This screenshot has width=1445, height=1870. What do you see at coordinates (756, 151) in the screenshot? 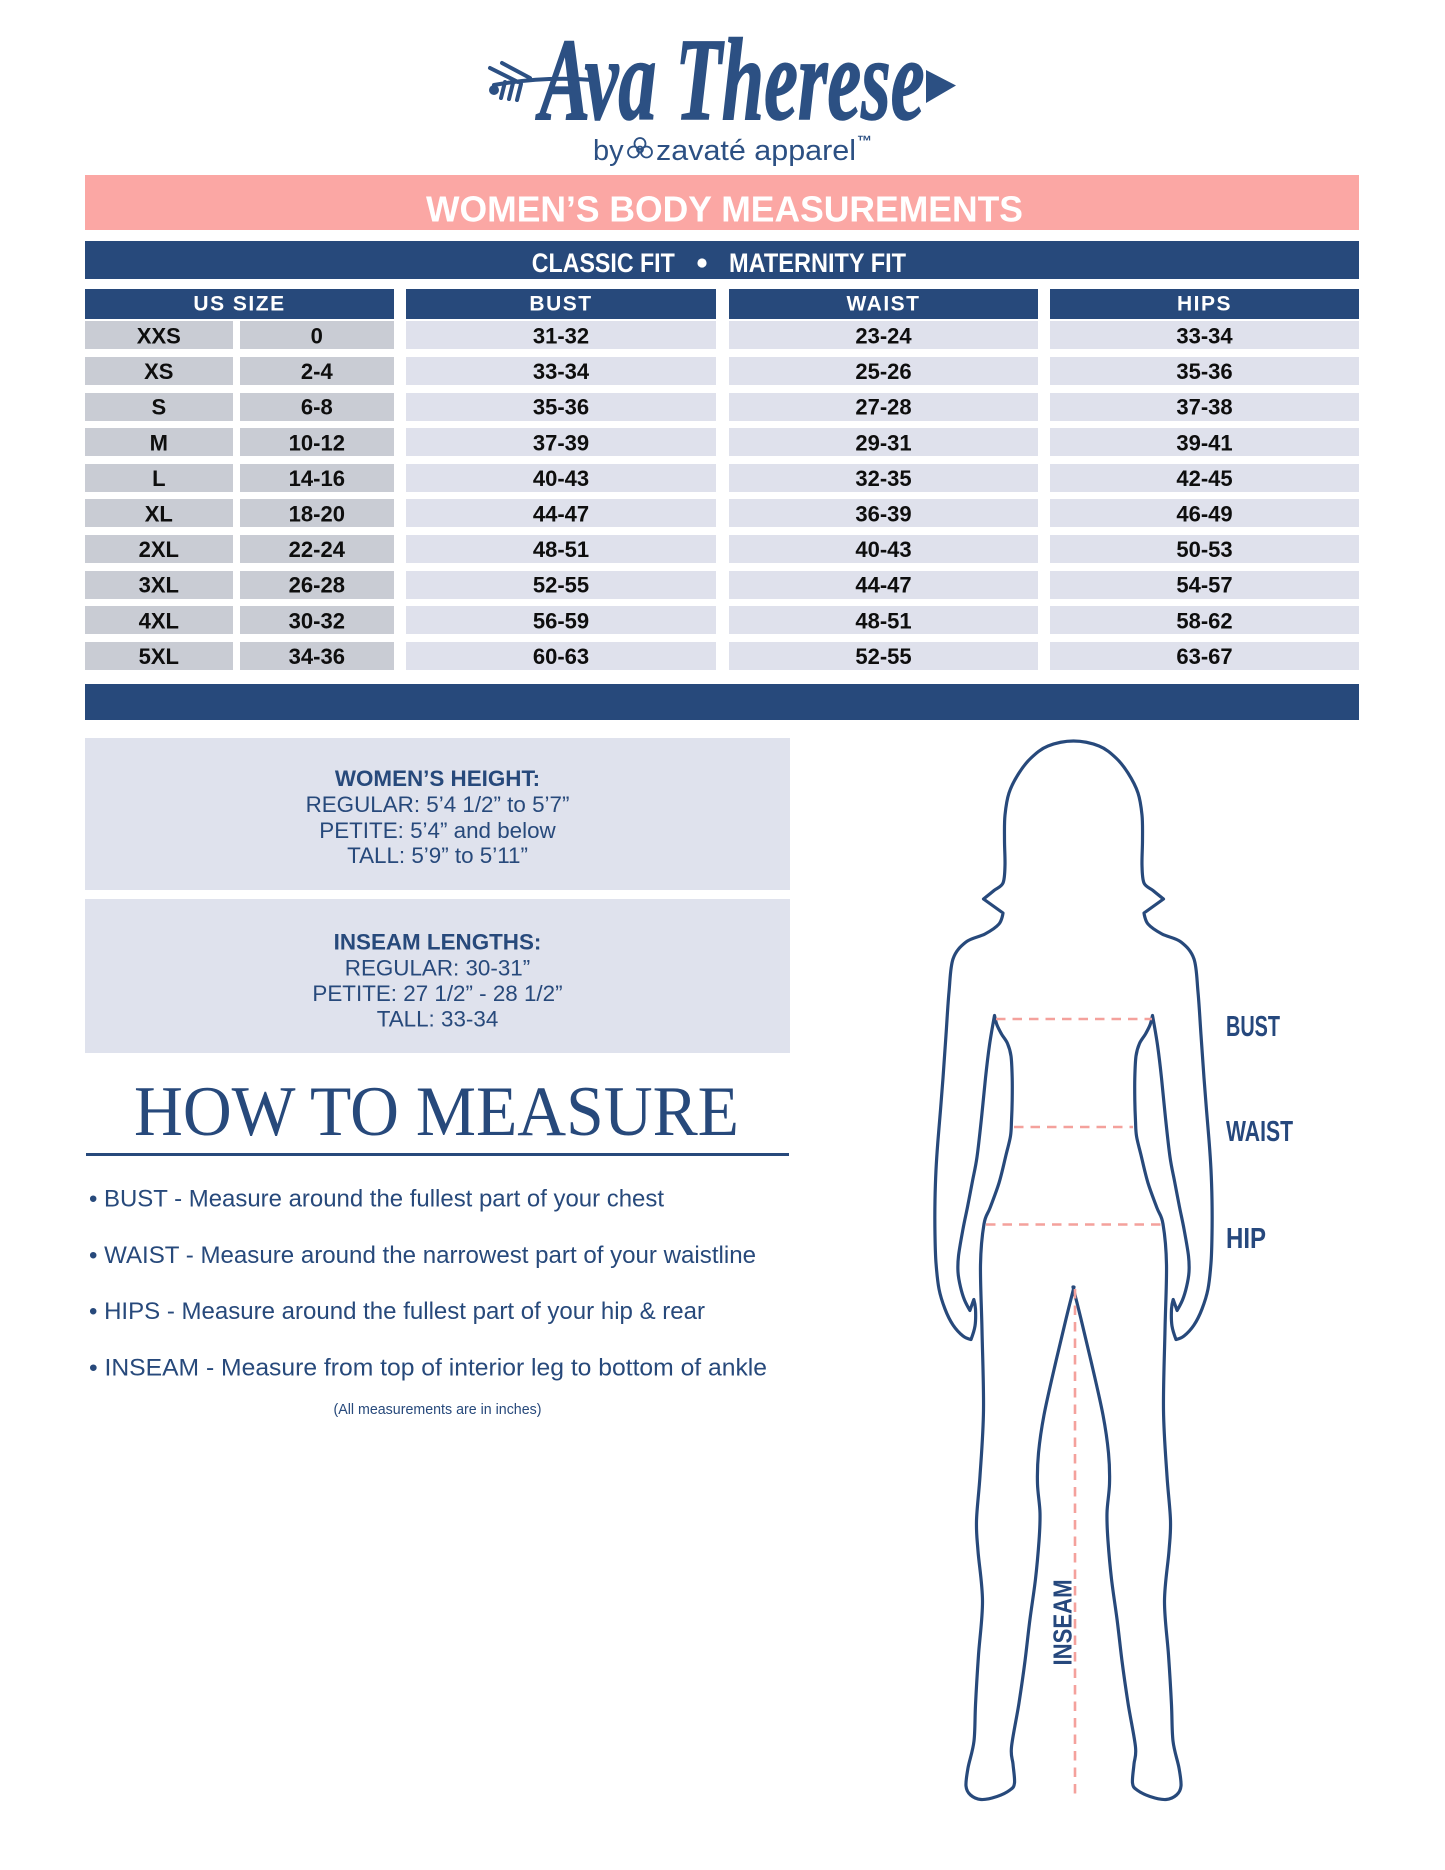
I see `svg-text: zavaté apparel` at bounding box center [756, 151].